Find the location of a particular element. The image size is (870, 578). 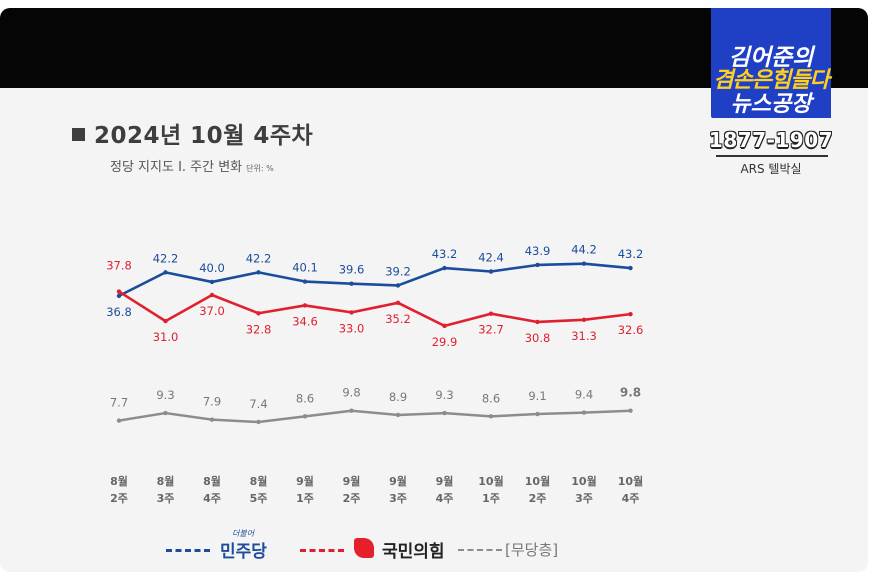

data-label: 8.9 is located at coordinates (398, 397).